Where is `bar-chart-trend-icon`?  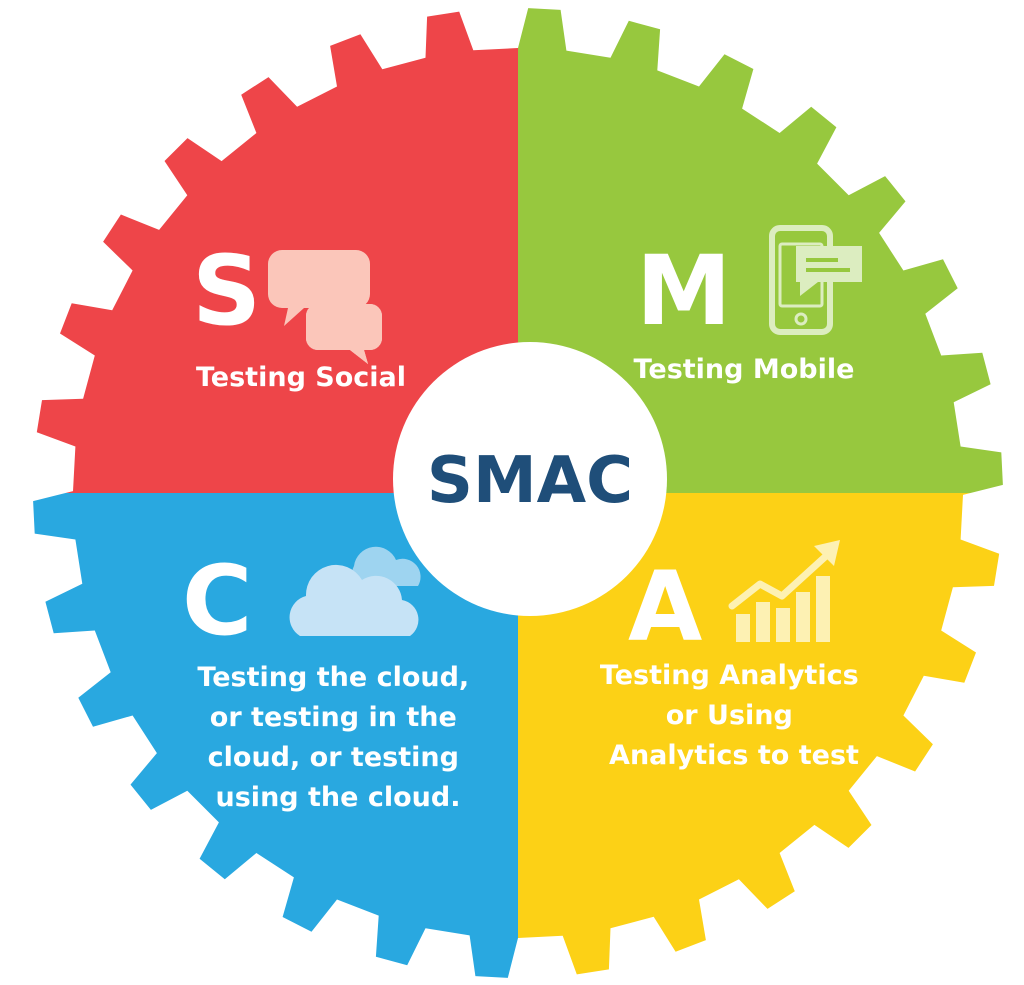
bar-chart-trend-icon is located at coordinates (784, 591).